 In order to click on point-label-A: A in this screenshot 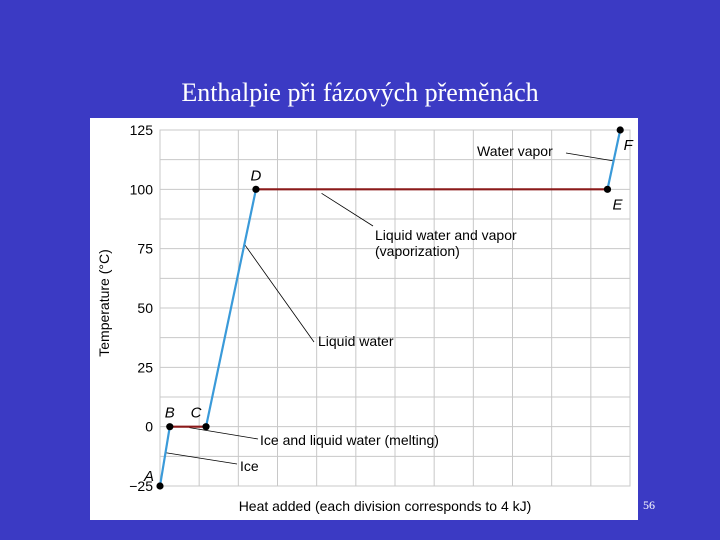, I will do `click(148, 476)`.